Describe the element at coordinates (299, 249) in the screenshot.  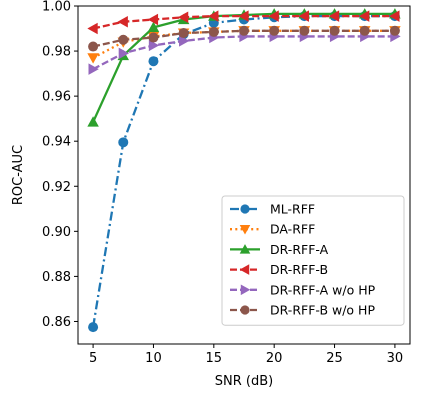
I see `legend-label: DR-RFF-A` at that location.